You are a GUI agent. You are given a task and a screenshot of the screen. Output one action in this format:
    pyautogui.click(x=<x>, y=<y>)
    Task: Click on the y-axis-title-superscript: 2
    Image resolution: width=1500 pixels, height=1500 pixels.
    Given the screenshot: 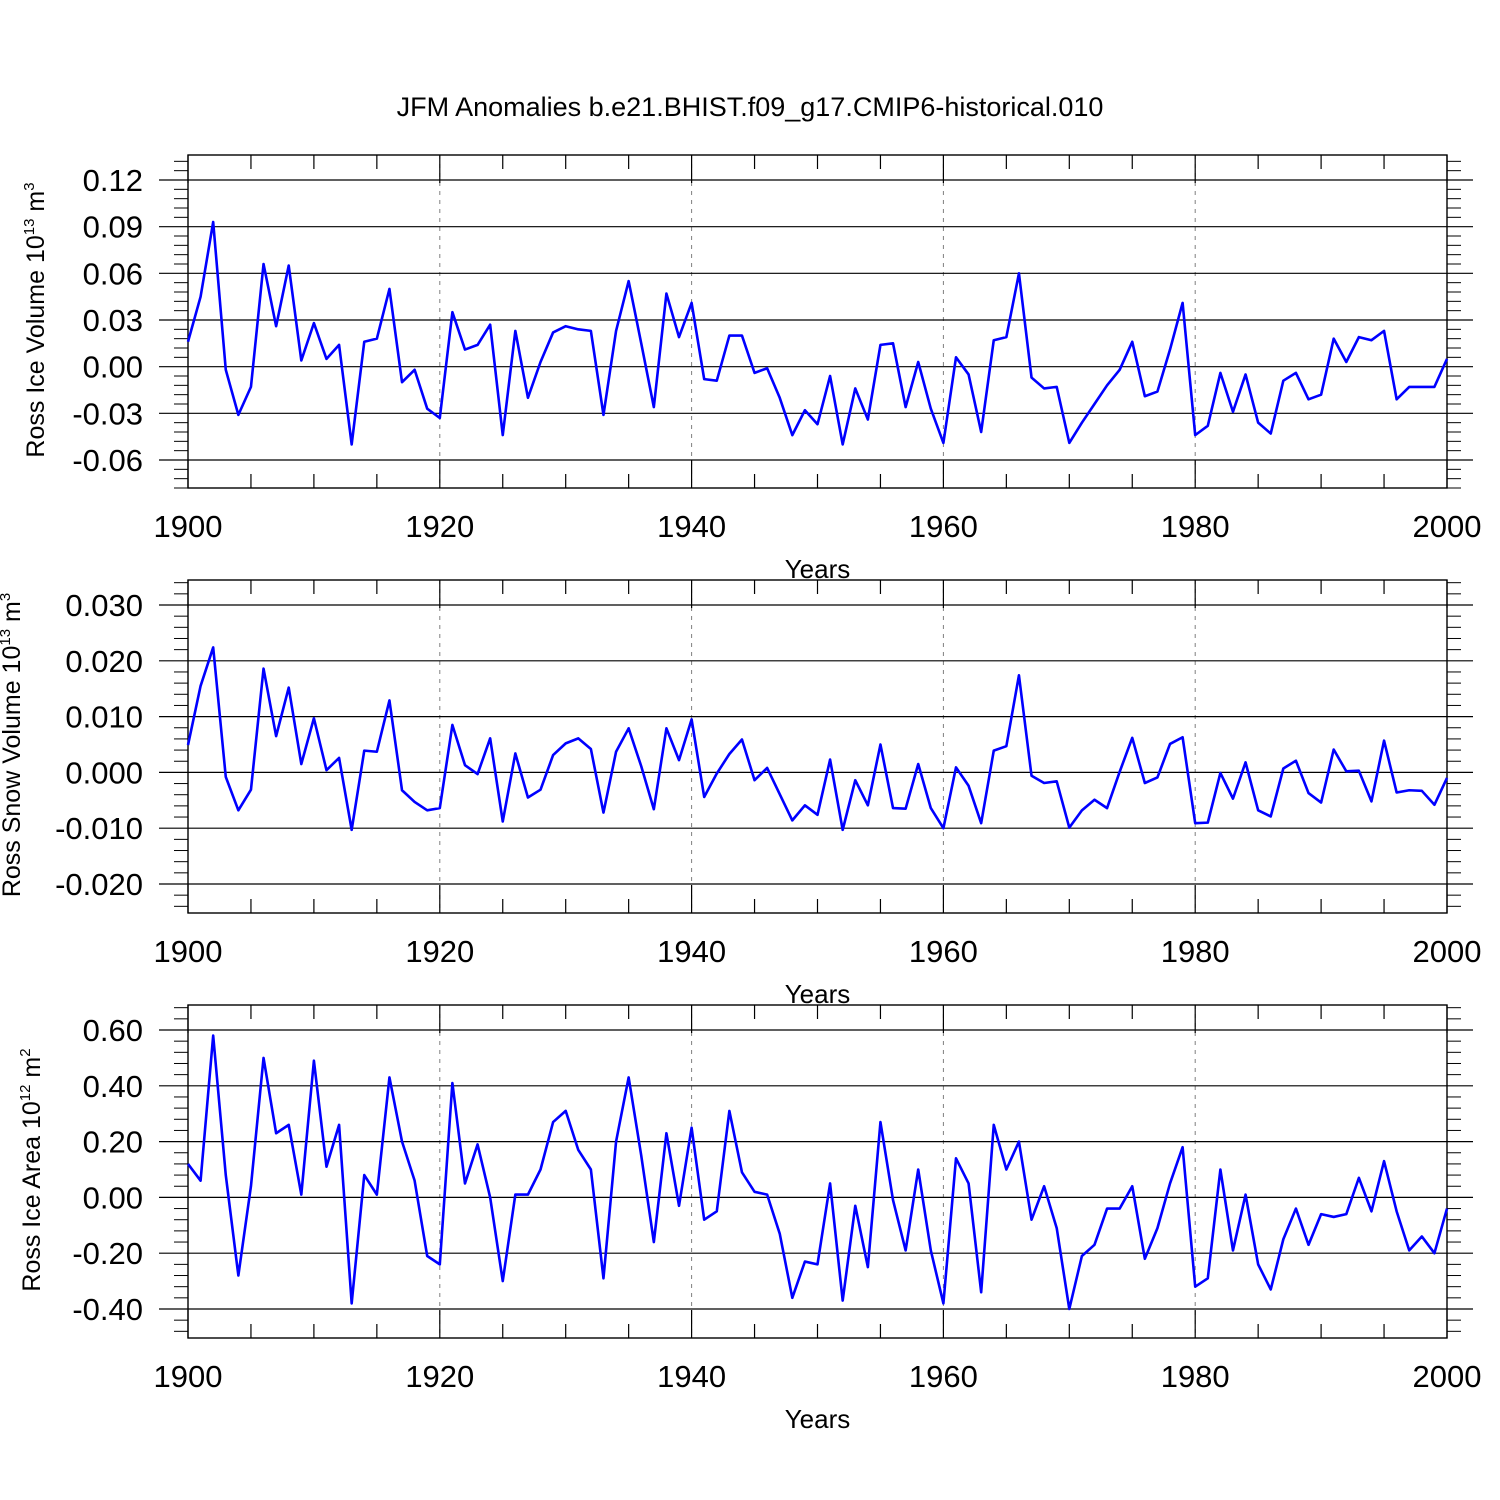 What is the action you would take?
    pyautogui.click(x=25, y=1052)
    